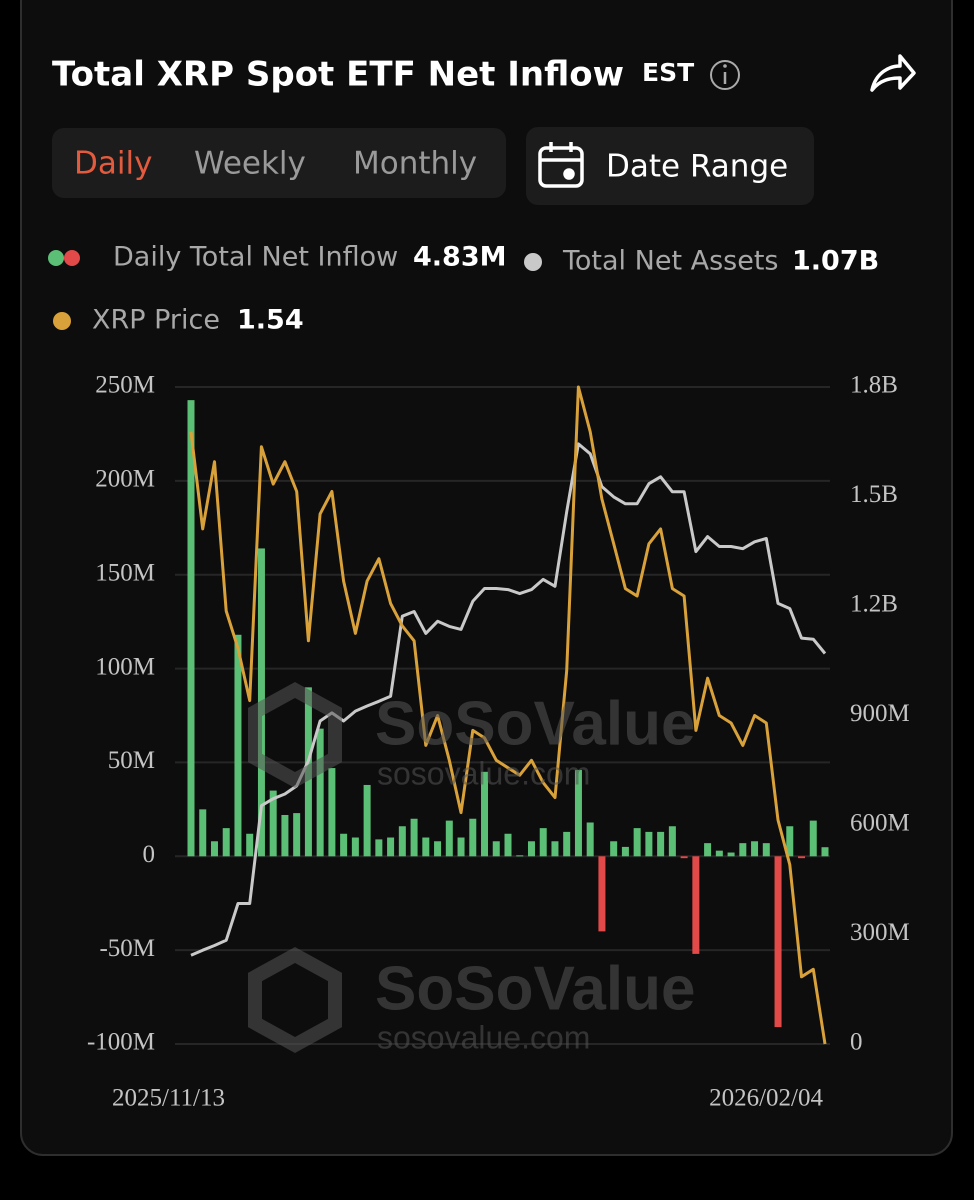 The height and width of the screenshot is (1200, 974). I want to click on date-range-button, so click(670, 166).